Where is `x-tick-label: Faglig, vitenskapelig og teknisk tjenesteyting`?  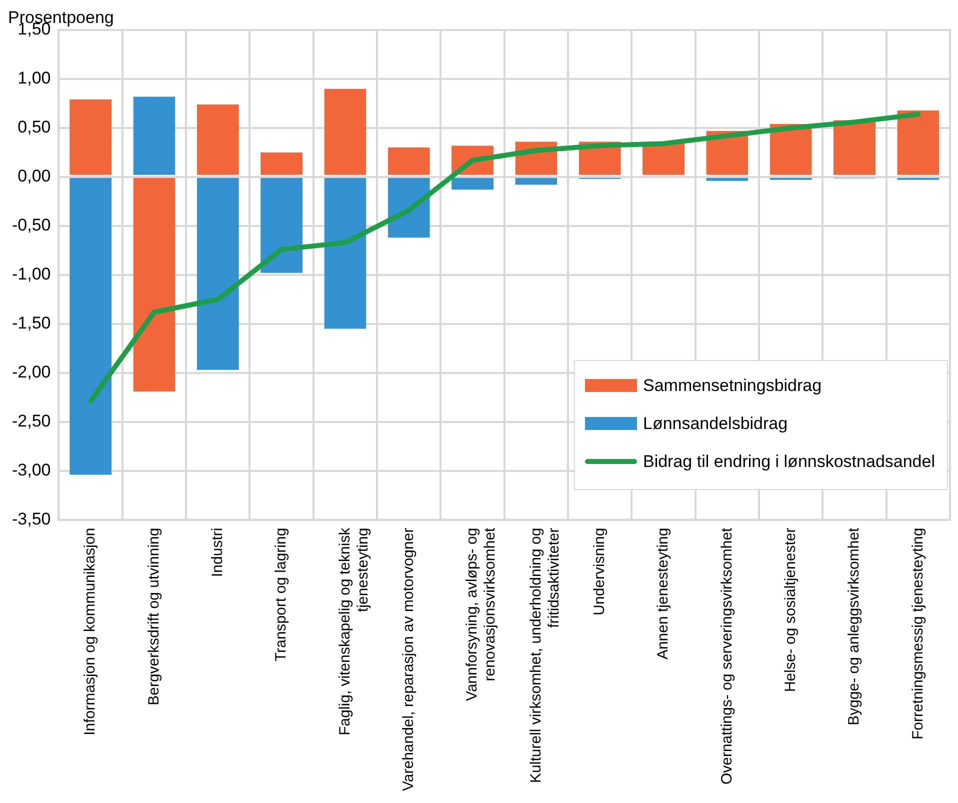 x-tick-label: Faglig, vitenskapelig og teknisk tjenesteyting is located at coordinates (354, 631).